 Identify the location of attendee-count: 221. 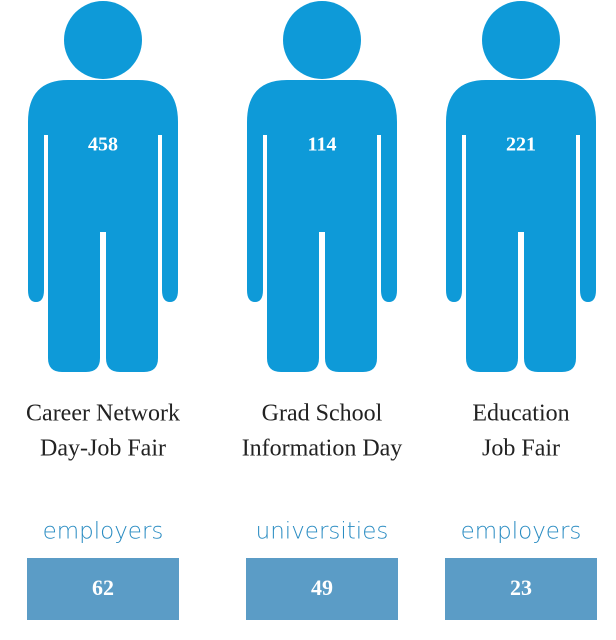
(521, 145).